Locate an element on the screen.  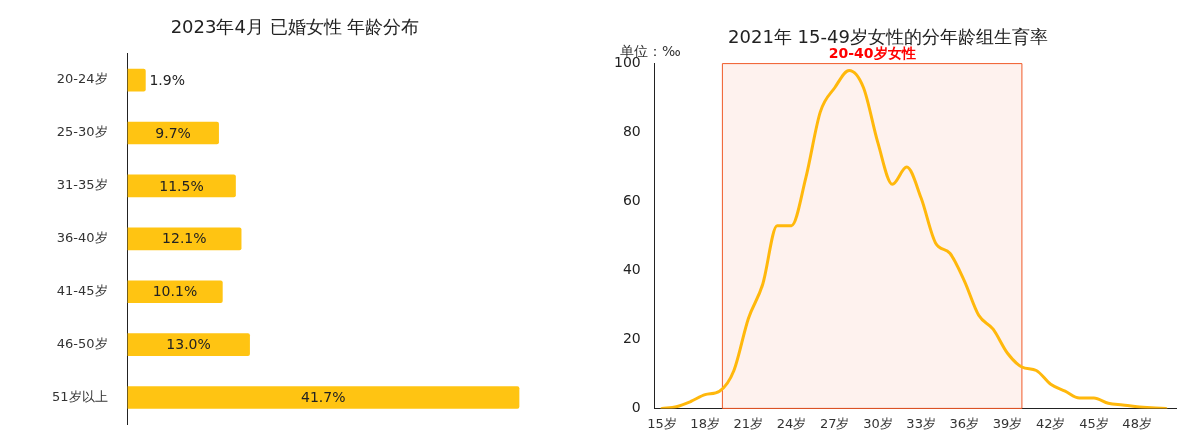
y-tick-label: 46-50岁 is located at coordinates (82, 343).